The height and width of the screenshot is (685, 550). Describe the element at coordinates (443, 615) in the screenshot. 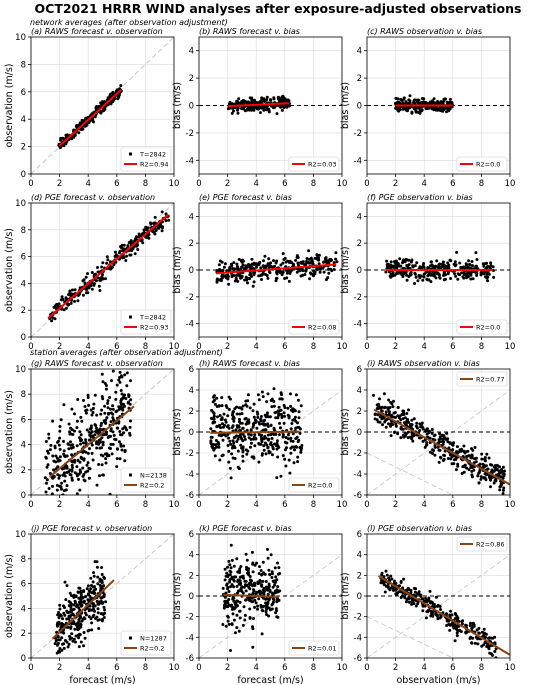

I see `fit-line` at that location.